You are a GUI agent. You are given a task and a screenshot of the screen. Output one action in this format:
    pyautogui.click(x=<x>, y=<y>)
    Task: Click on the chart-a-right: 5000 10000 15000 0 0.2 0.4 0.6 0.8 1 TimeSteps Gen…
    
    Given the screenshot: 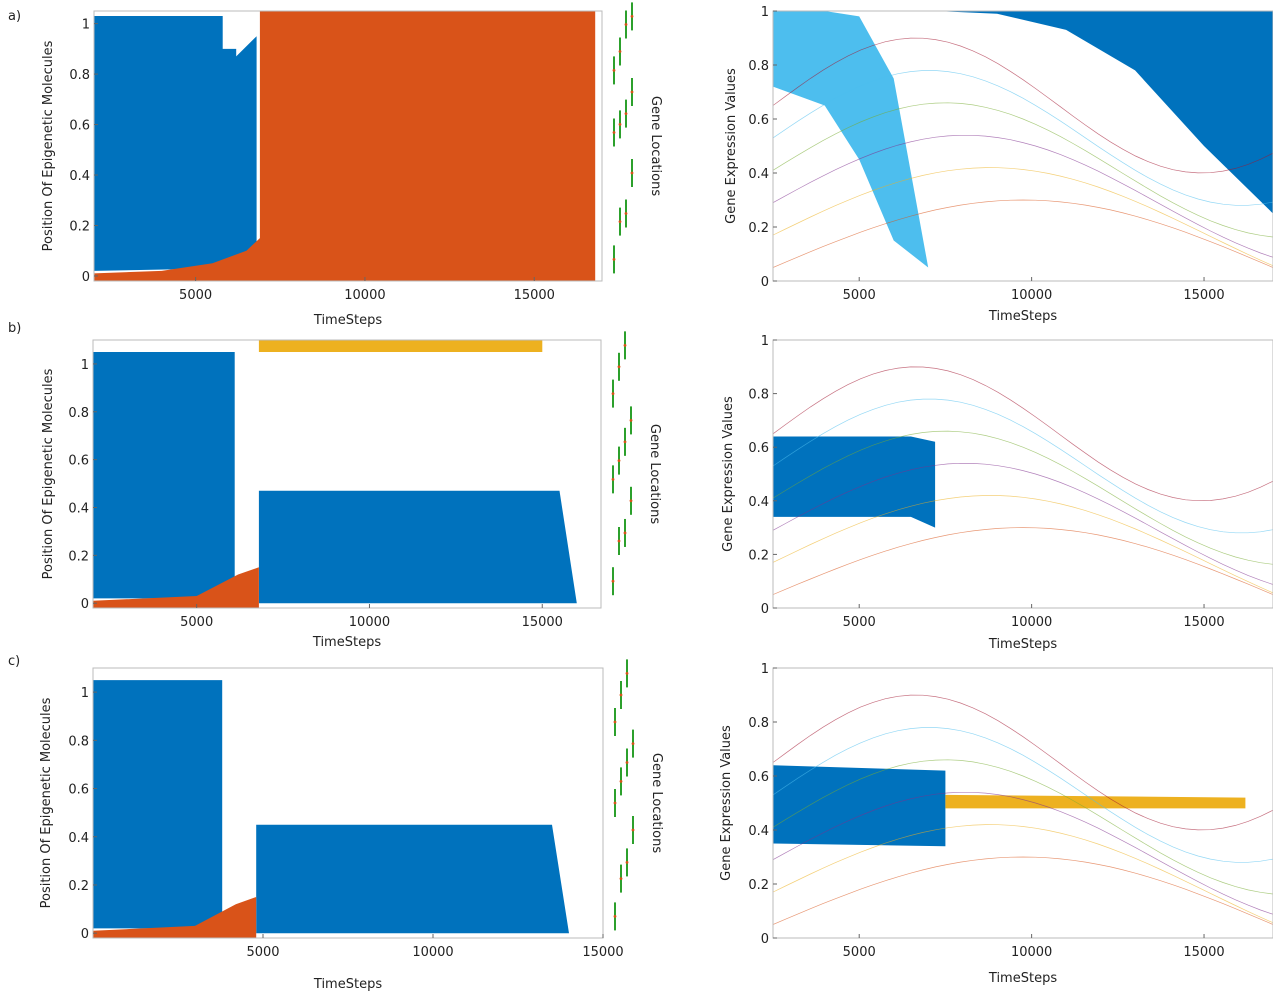 What is the action you would take?
    pyautogui.click(x=998, y=164)
    